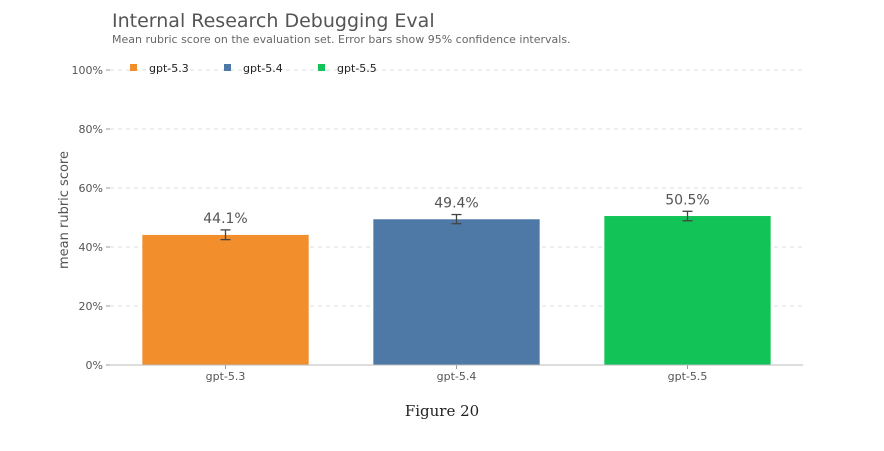 This screenshot has height=451, width=884. I want to click on bar-gpt-5.3, so click(225, 299).